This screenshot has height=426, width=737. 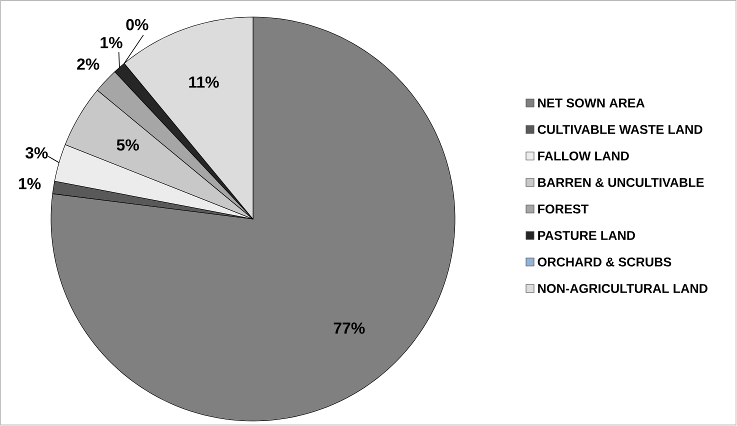 I want to click on legend-label: CULTIVABLE WASTE LAND, so click(x=620, y=129).